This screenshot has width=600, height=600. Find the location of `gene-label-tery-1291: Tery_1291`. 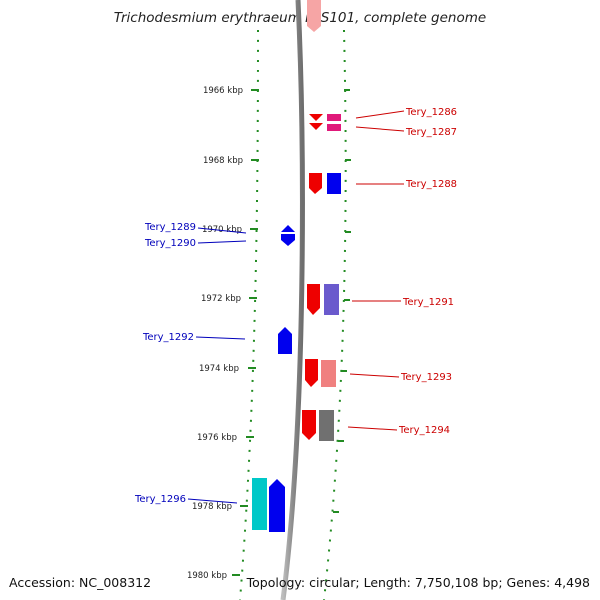

gene-label-tery-1291: Tery_1291 is located at coordinates (428, 302).